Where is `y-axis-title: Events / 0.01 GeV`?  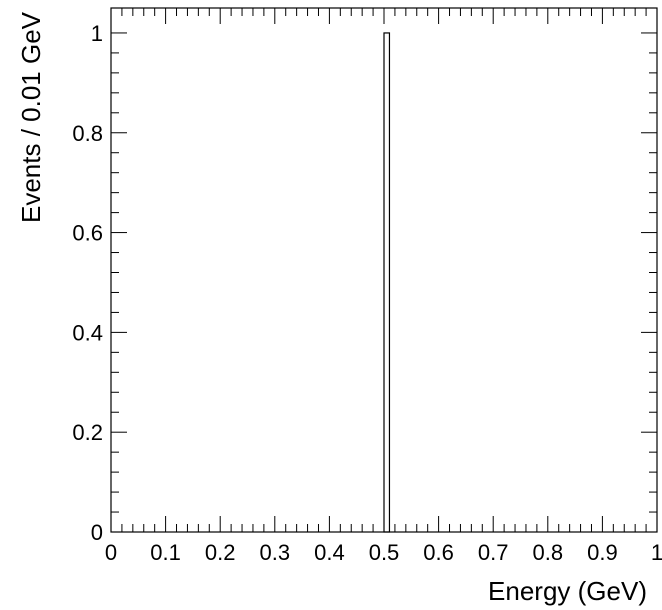
y-axis-title: Events / 0.01 GeV is located at coordinates (31, 117).